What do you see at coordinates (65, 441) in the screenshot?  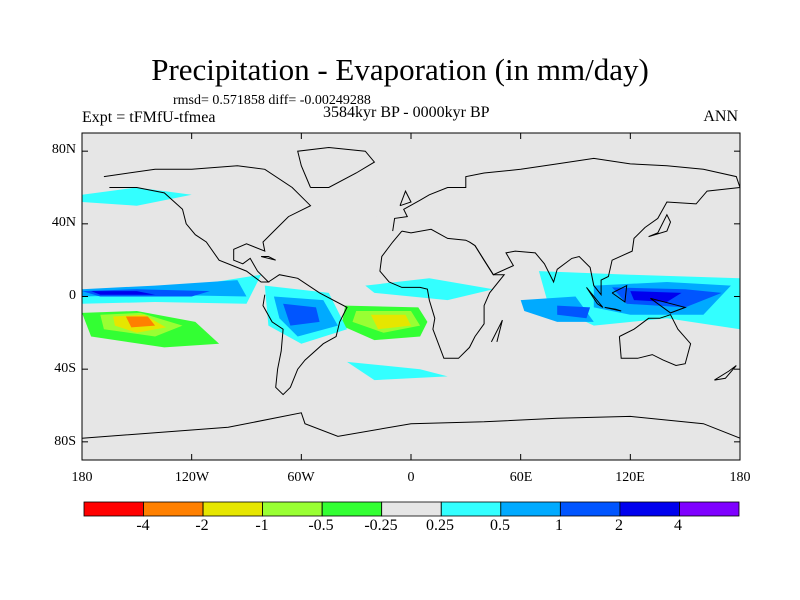 I see `lat-tick-label: 80S` at bounding box center [65, 441].